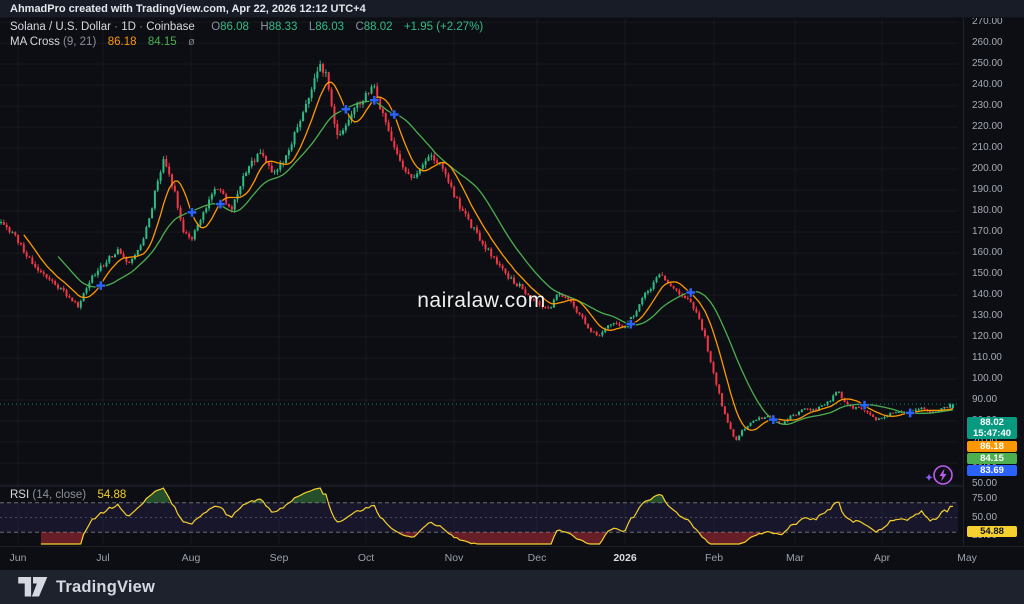  What do you see at coordinates (992, 458) in the screenshot?
I see `ma-slow-price-label: 84.15` at bounding box center [992, 458].